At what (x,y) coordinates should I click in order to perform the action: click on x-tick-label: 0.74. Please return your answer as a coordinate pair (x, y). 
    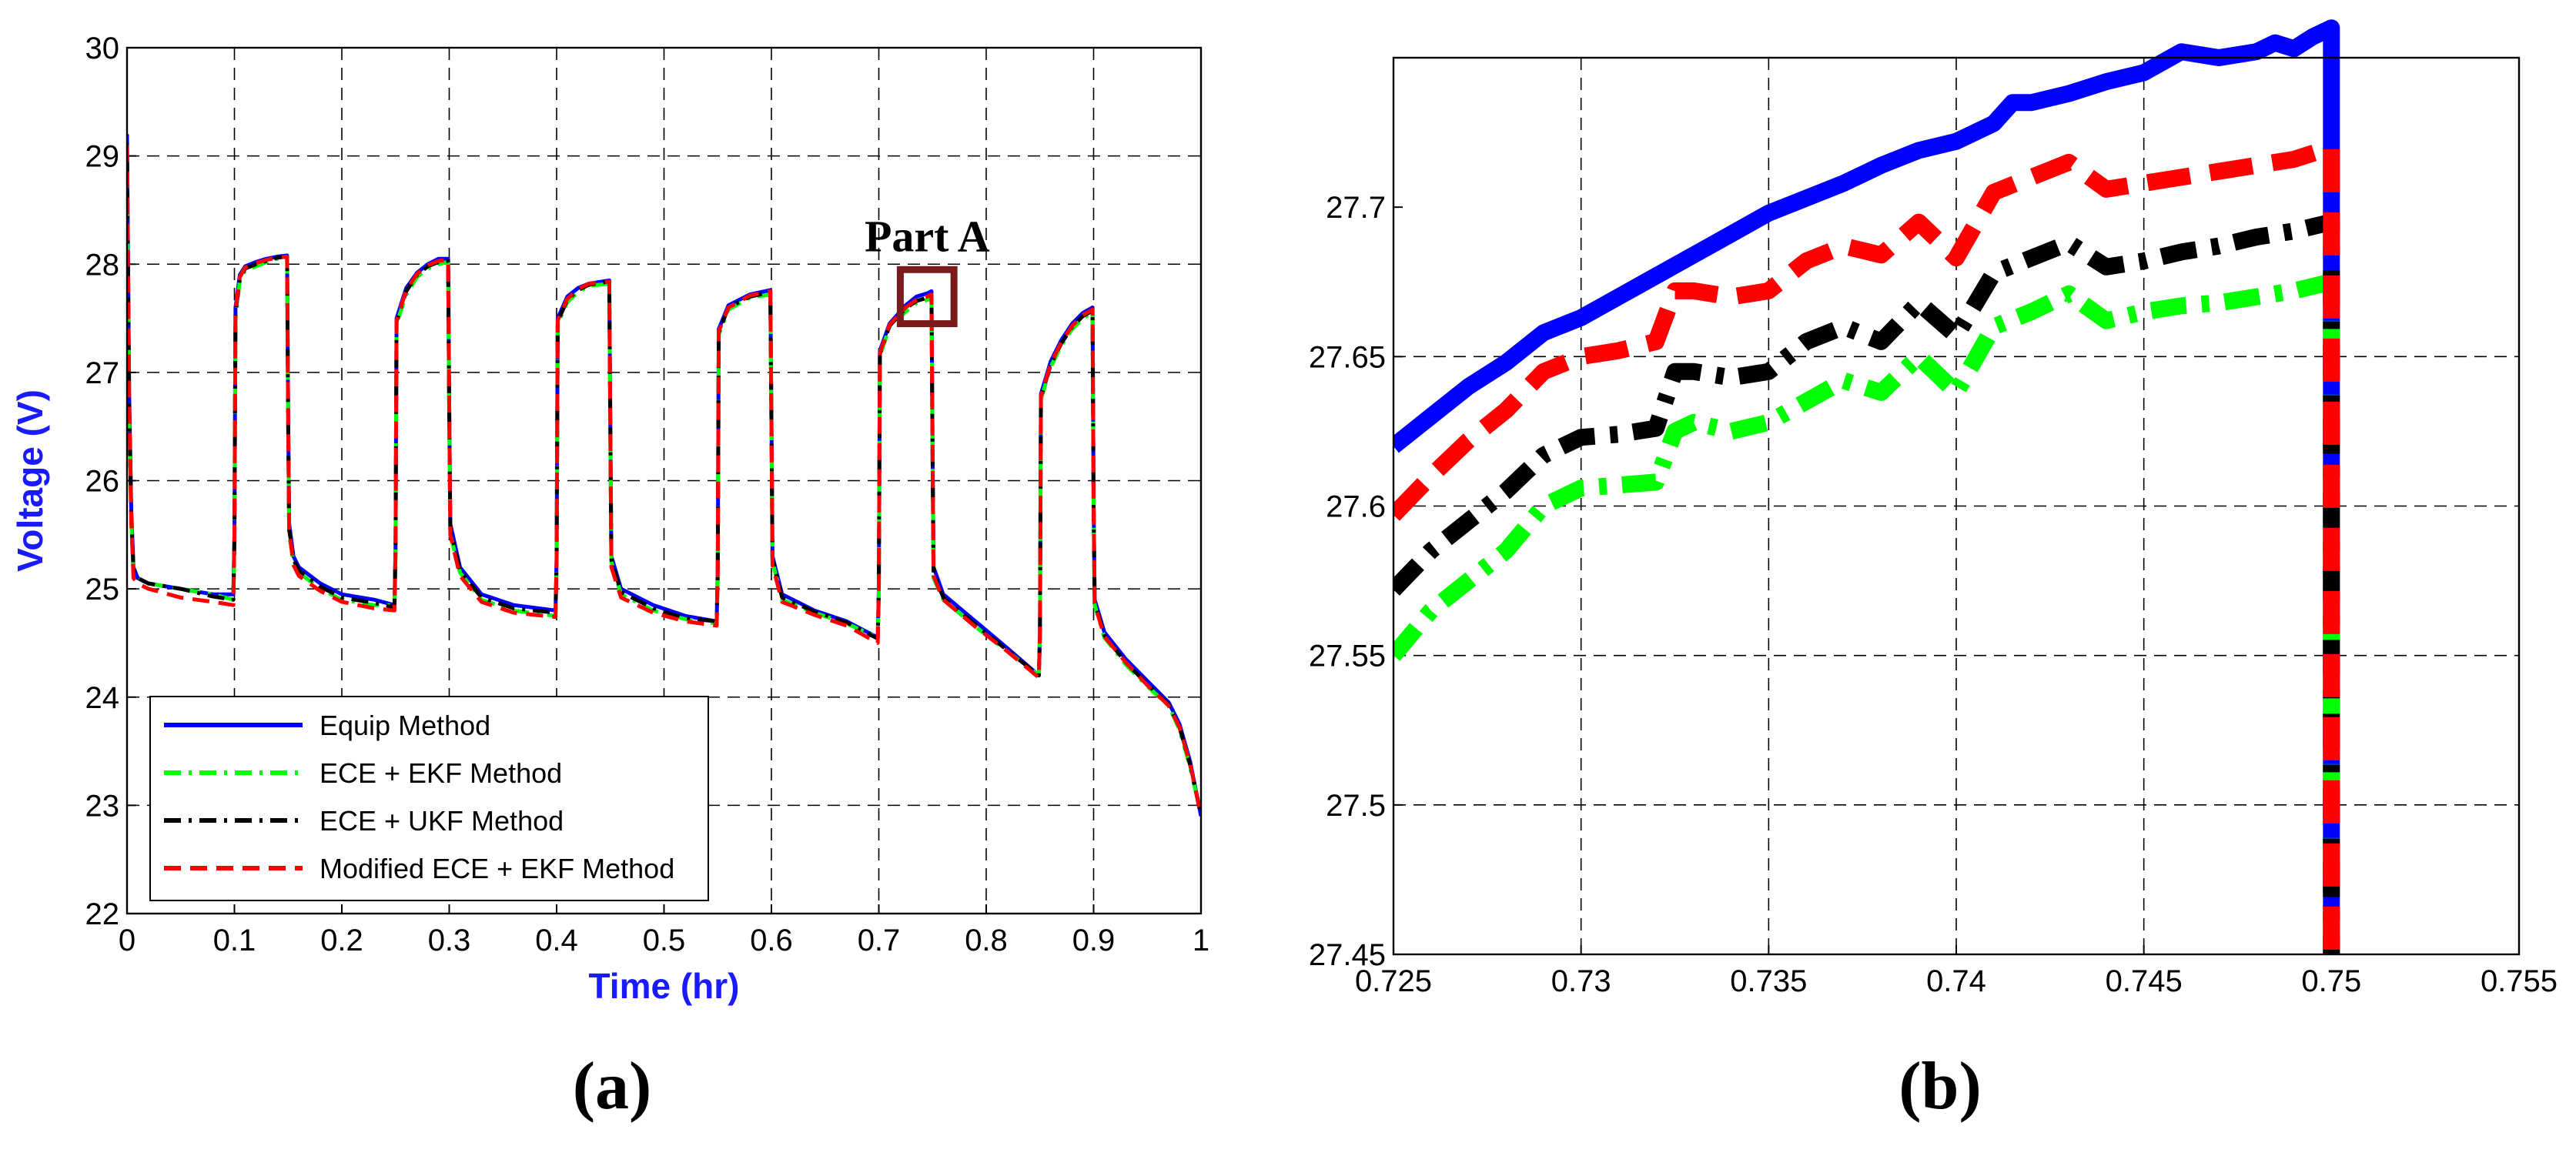
    Looking at the image, I should click on (1956, 981).